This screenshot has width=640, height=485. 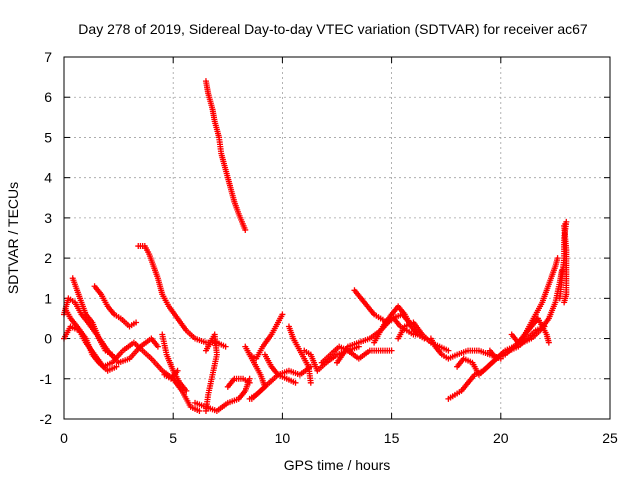 I want to click on x-tick-label: 15, so click(x=392, y=438).